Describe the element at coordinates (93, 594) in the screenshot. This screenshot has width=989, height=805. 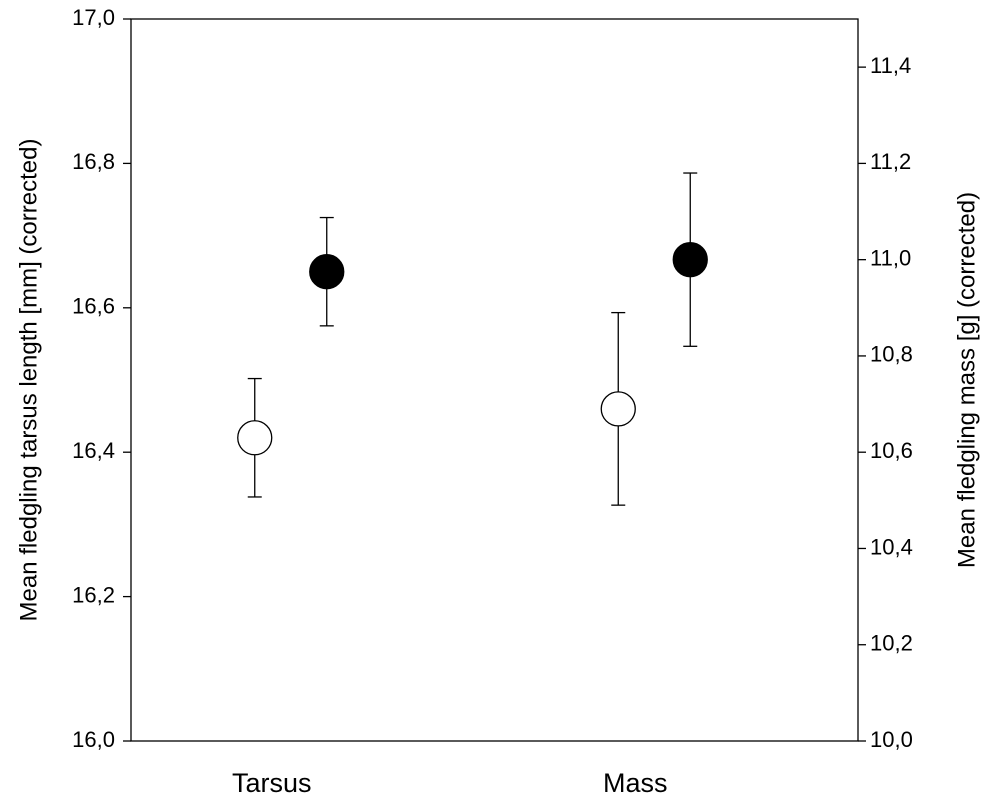
I see `y-tick-label: 16,2` at that location.